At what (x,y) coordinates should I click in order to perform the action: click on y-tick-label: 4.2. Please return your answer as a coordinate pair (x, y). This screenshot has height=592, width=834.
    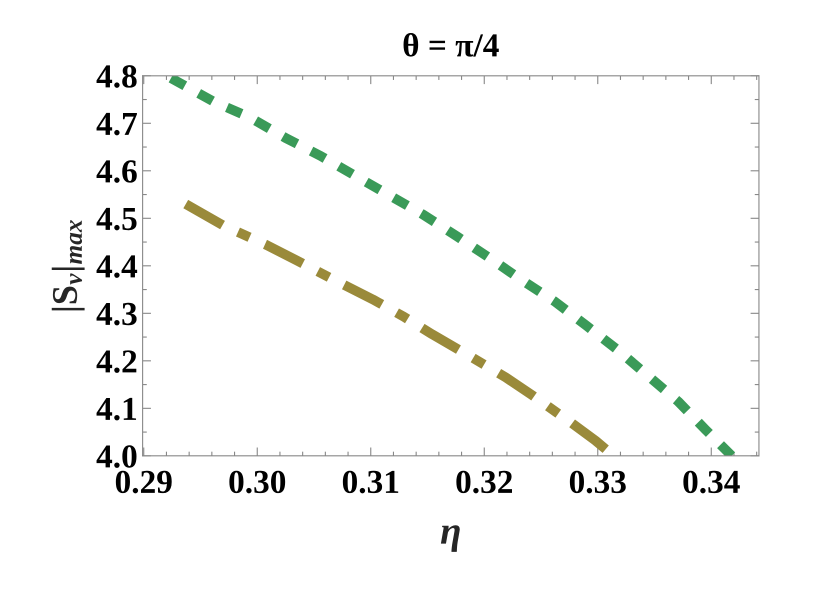
    Looking at the image, I should click on (116, 361).